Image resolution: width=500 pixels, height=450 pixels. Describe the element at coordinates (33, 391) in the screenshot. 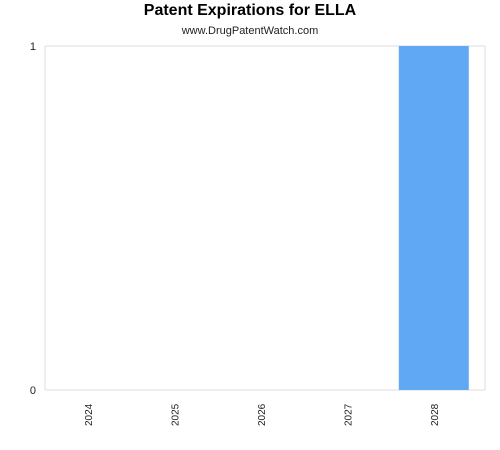

I see `y-tick-label: 0` at that location.